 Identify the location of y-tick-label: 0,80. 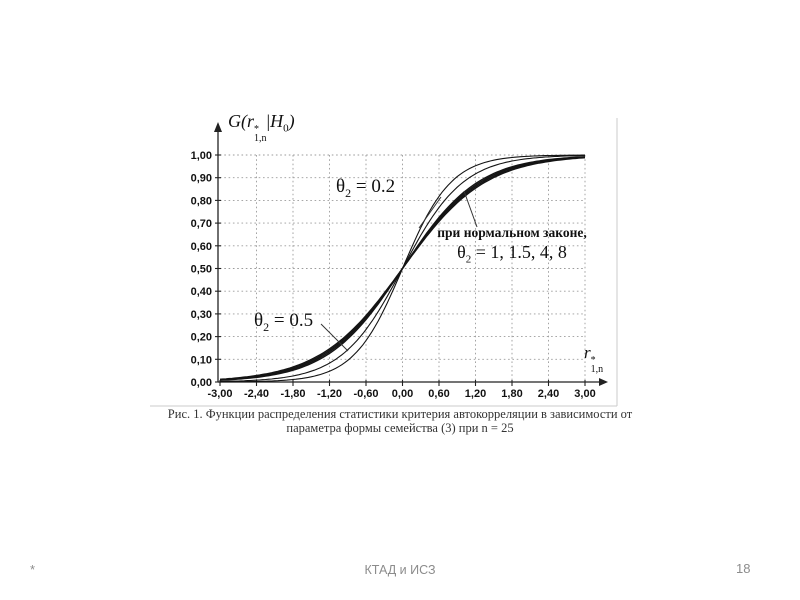
(201, 201).